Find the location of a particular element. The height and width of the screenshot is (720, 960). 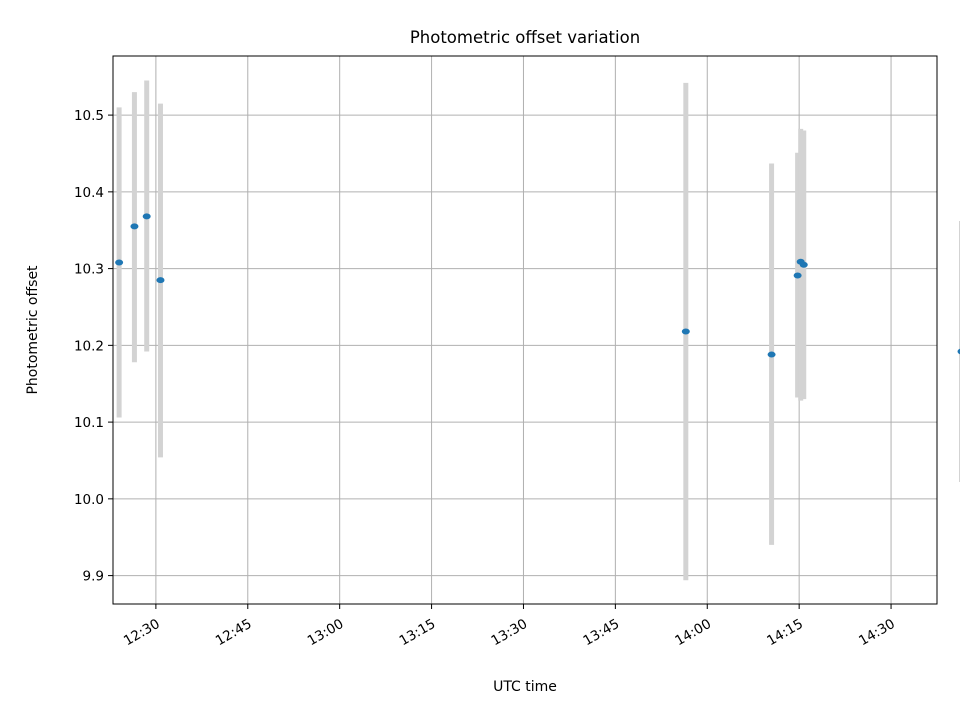

y-axis-ticks: 9.9 10.0 10.1 10.2 10.3 10.4 10.5 is located at coordinates (93, 346).